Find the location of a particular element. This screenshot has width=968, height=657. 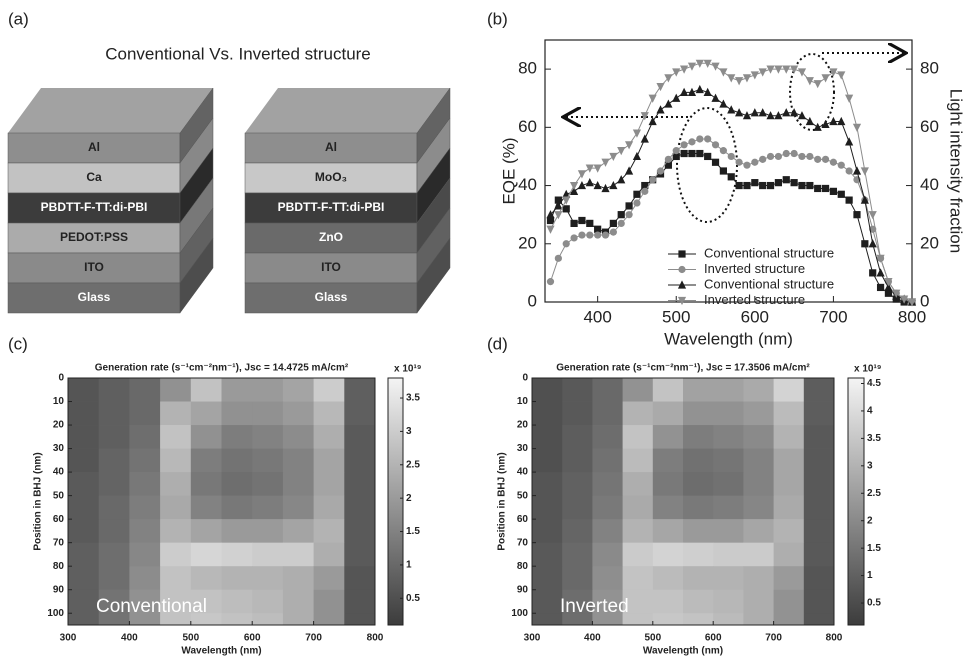

colorbar-tick-label: 1.5 is located at coordinates (413, 531).